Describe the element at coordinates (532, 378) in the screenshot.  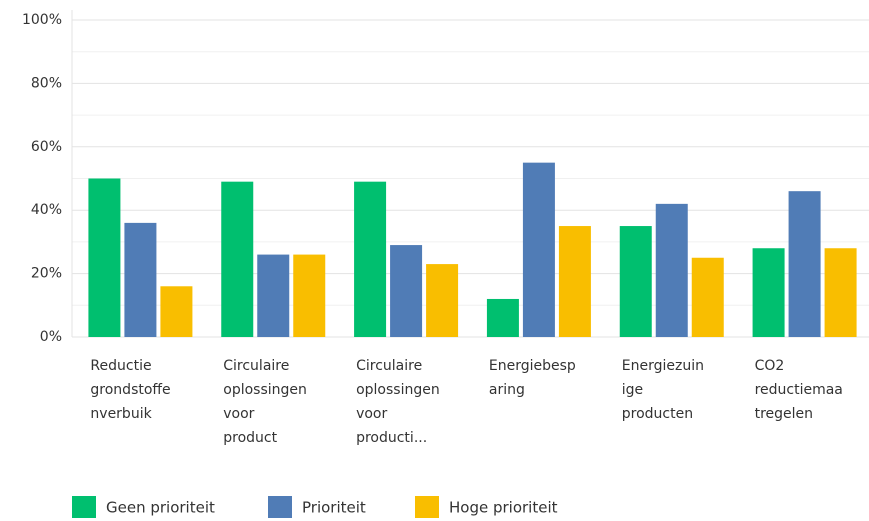
I see `x-tick-label: Energiebesp aring` at that location.